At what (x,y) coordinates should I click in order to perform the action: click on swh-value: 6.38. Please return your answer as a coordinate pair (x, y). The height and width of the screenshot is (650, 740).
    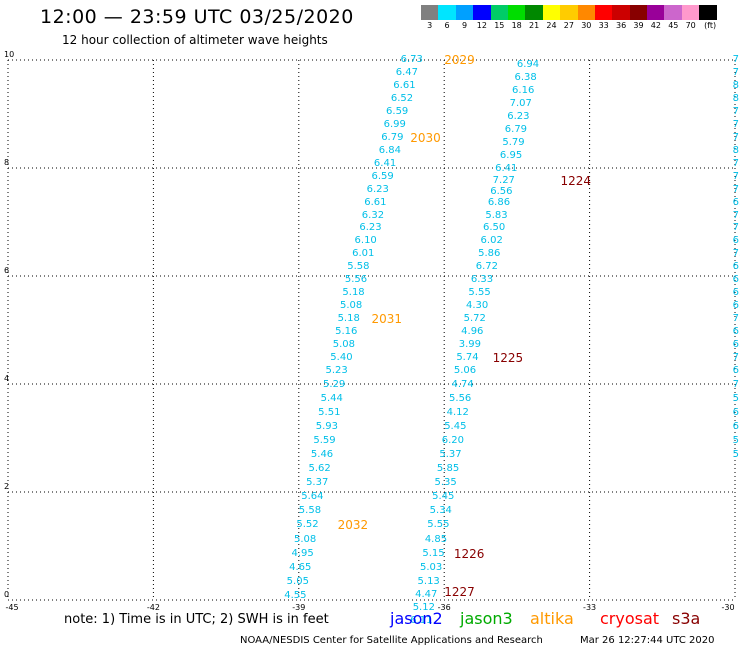
    Looking at the image, I should click on (525, 78).